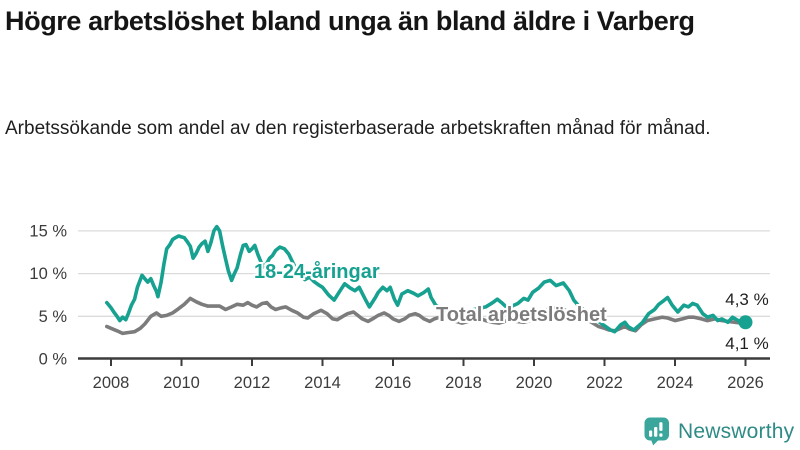  What do you see at coordinates (48, 231) in the screenshot?
I see `y-tick-label: 15 %` at bounding box center [48, 231].